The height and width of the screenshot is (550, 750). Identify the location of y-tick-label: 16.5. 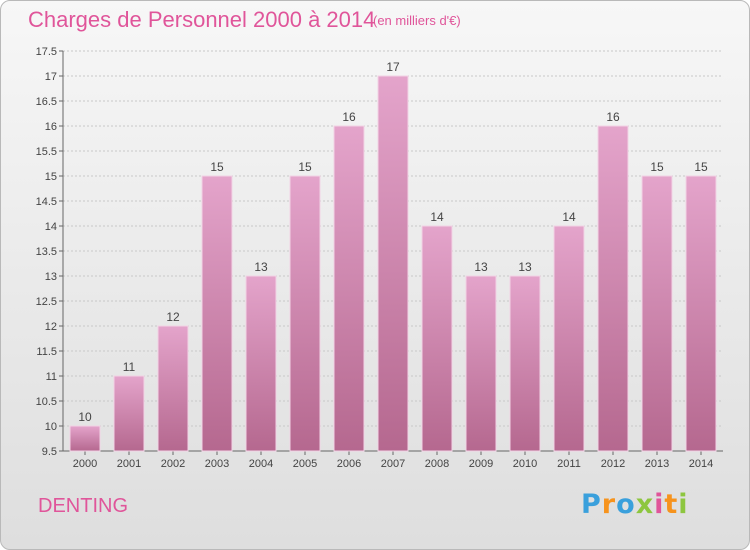
(46, 102).